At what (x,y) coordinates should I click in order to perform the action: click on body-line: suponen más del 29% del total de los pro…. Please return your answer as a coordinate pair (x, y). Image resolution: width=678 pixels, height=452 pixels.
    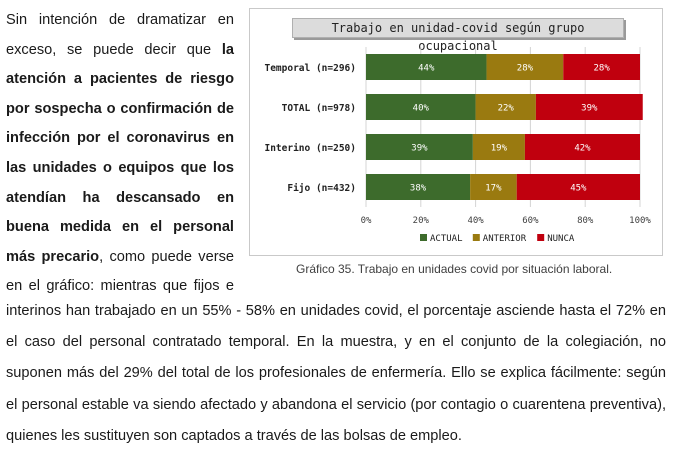
    Looking at the image, I should click on (336, 373).